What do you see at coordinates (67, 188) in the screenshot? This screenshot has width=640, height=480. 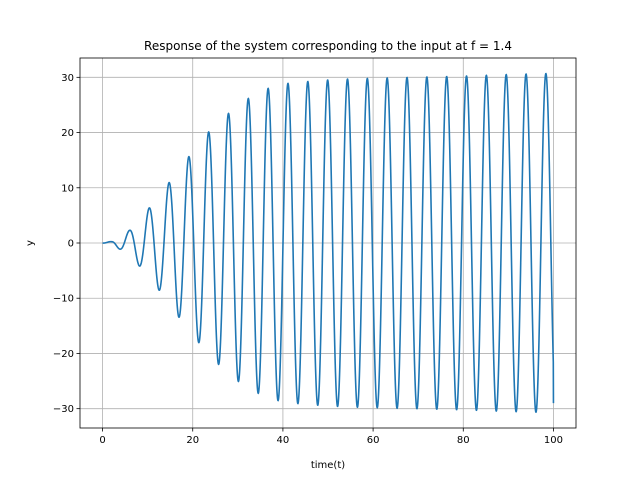 I see `y-tick-label: 10` at bounding box center [67, 188].